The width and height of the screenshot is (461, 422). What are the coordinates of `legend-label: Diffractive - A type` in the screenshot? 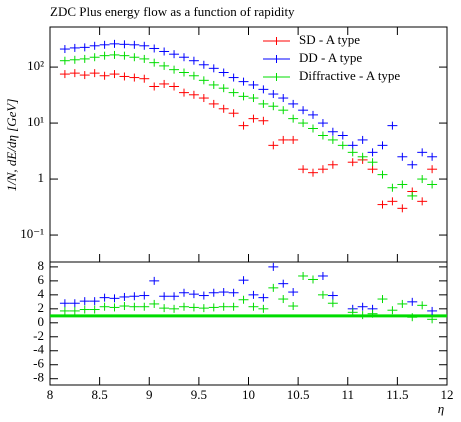 It's located at (349, 75).